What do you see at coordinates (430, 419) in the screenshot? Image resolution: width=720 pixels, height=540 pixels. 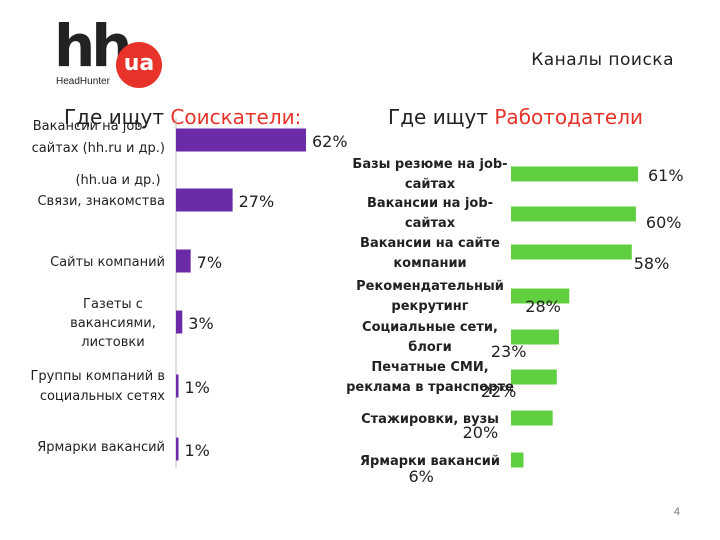 I see `right-category-label-7-line-1: Стажировки, вузы` at bounding box center [430, 419].